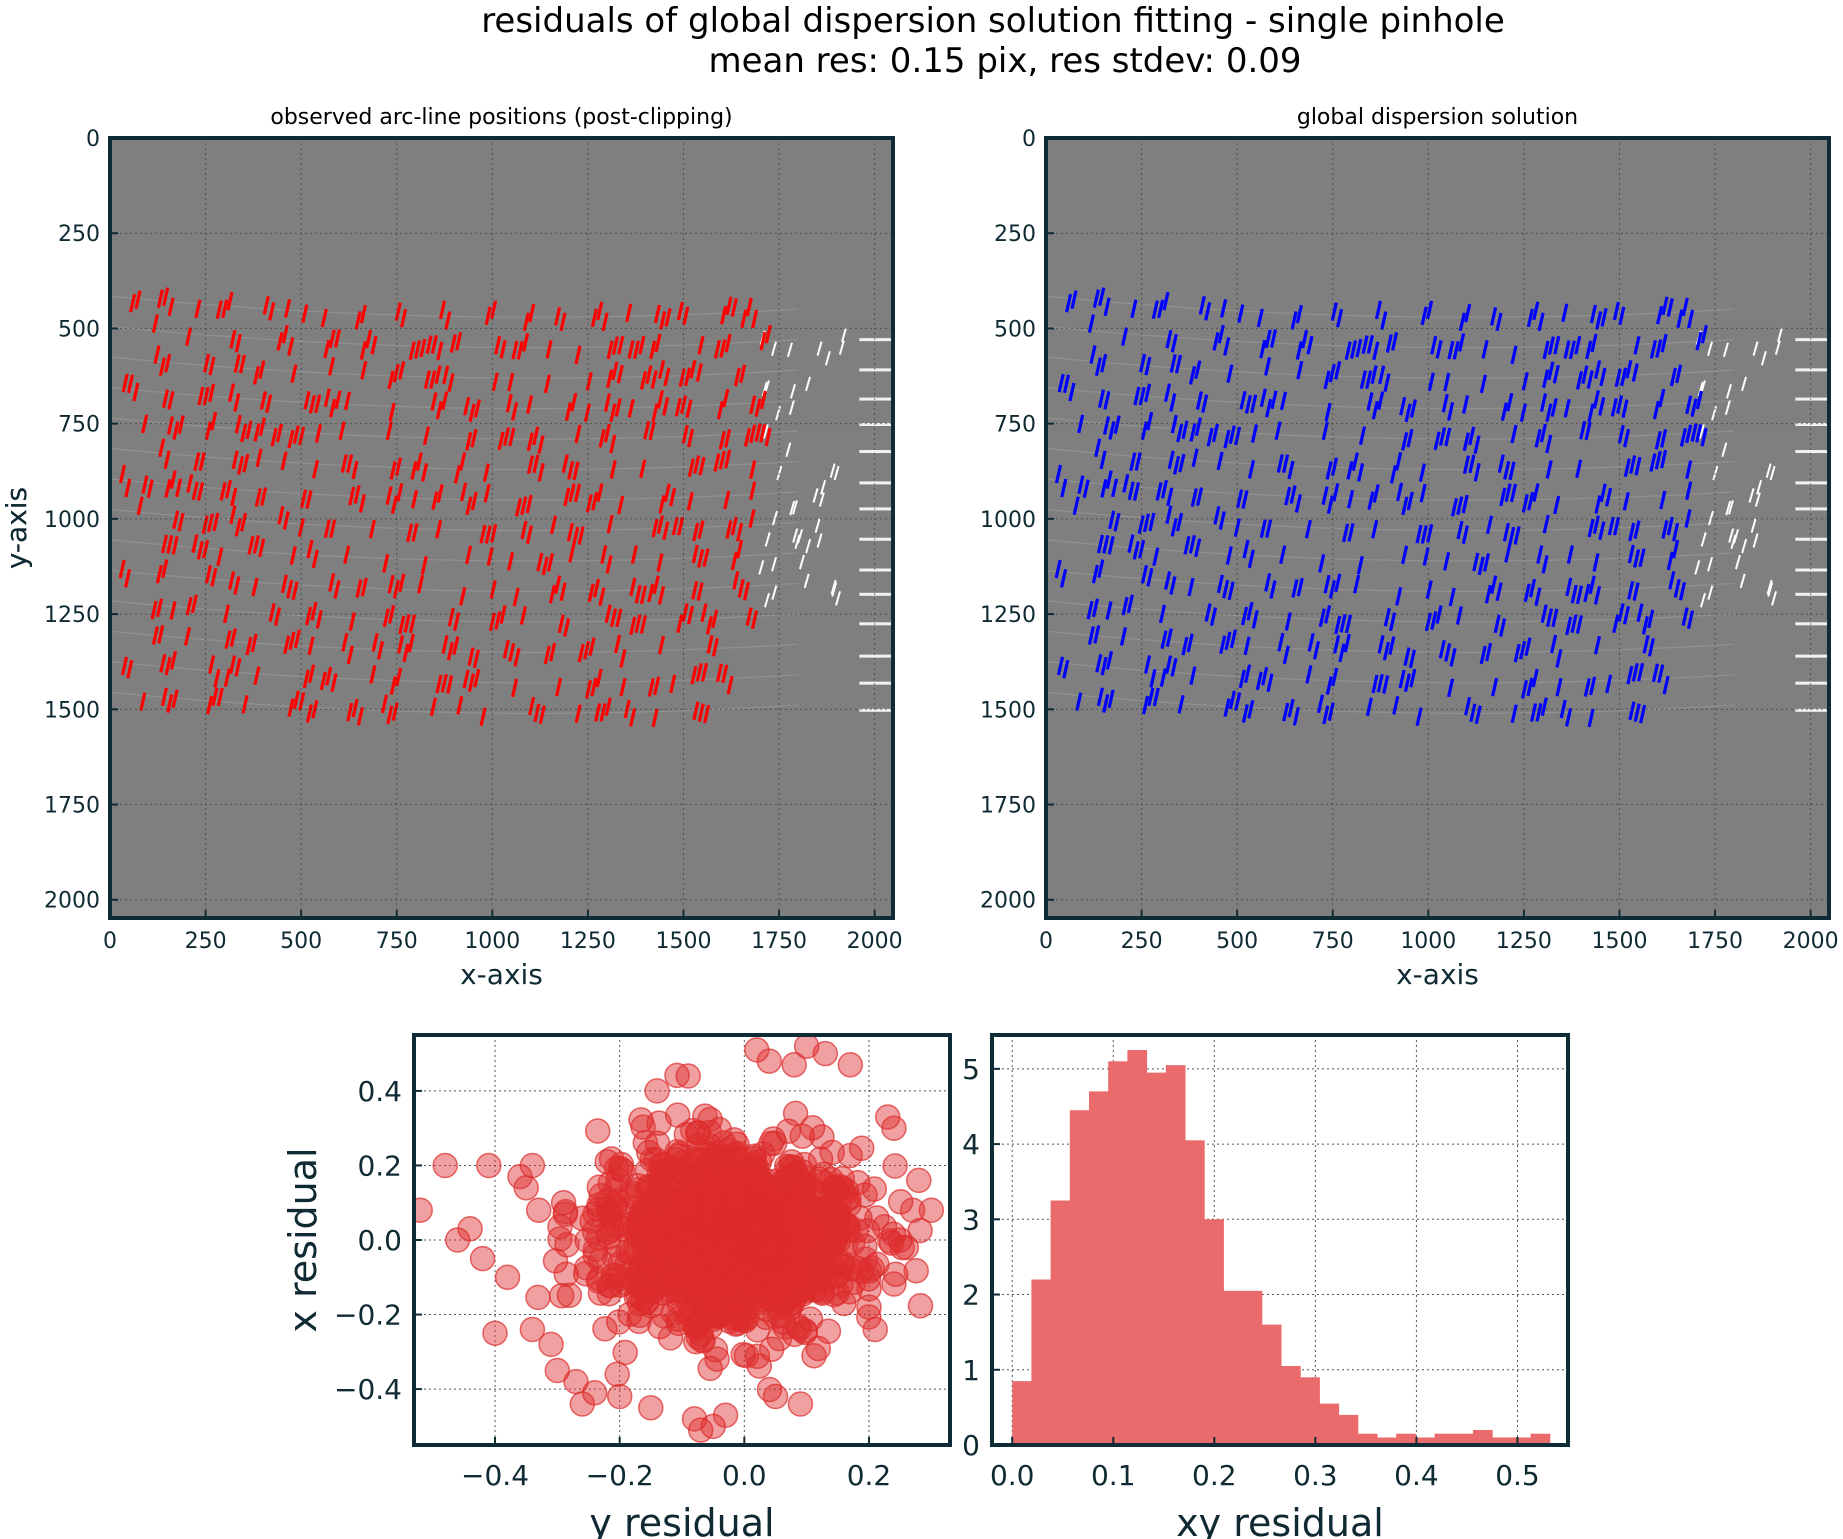 This screenshot has width=1843, height=1539. Describe the element at coordinates (821, 499) in the screenshot. I see `arc-line-mark` at that location.